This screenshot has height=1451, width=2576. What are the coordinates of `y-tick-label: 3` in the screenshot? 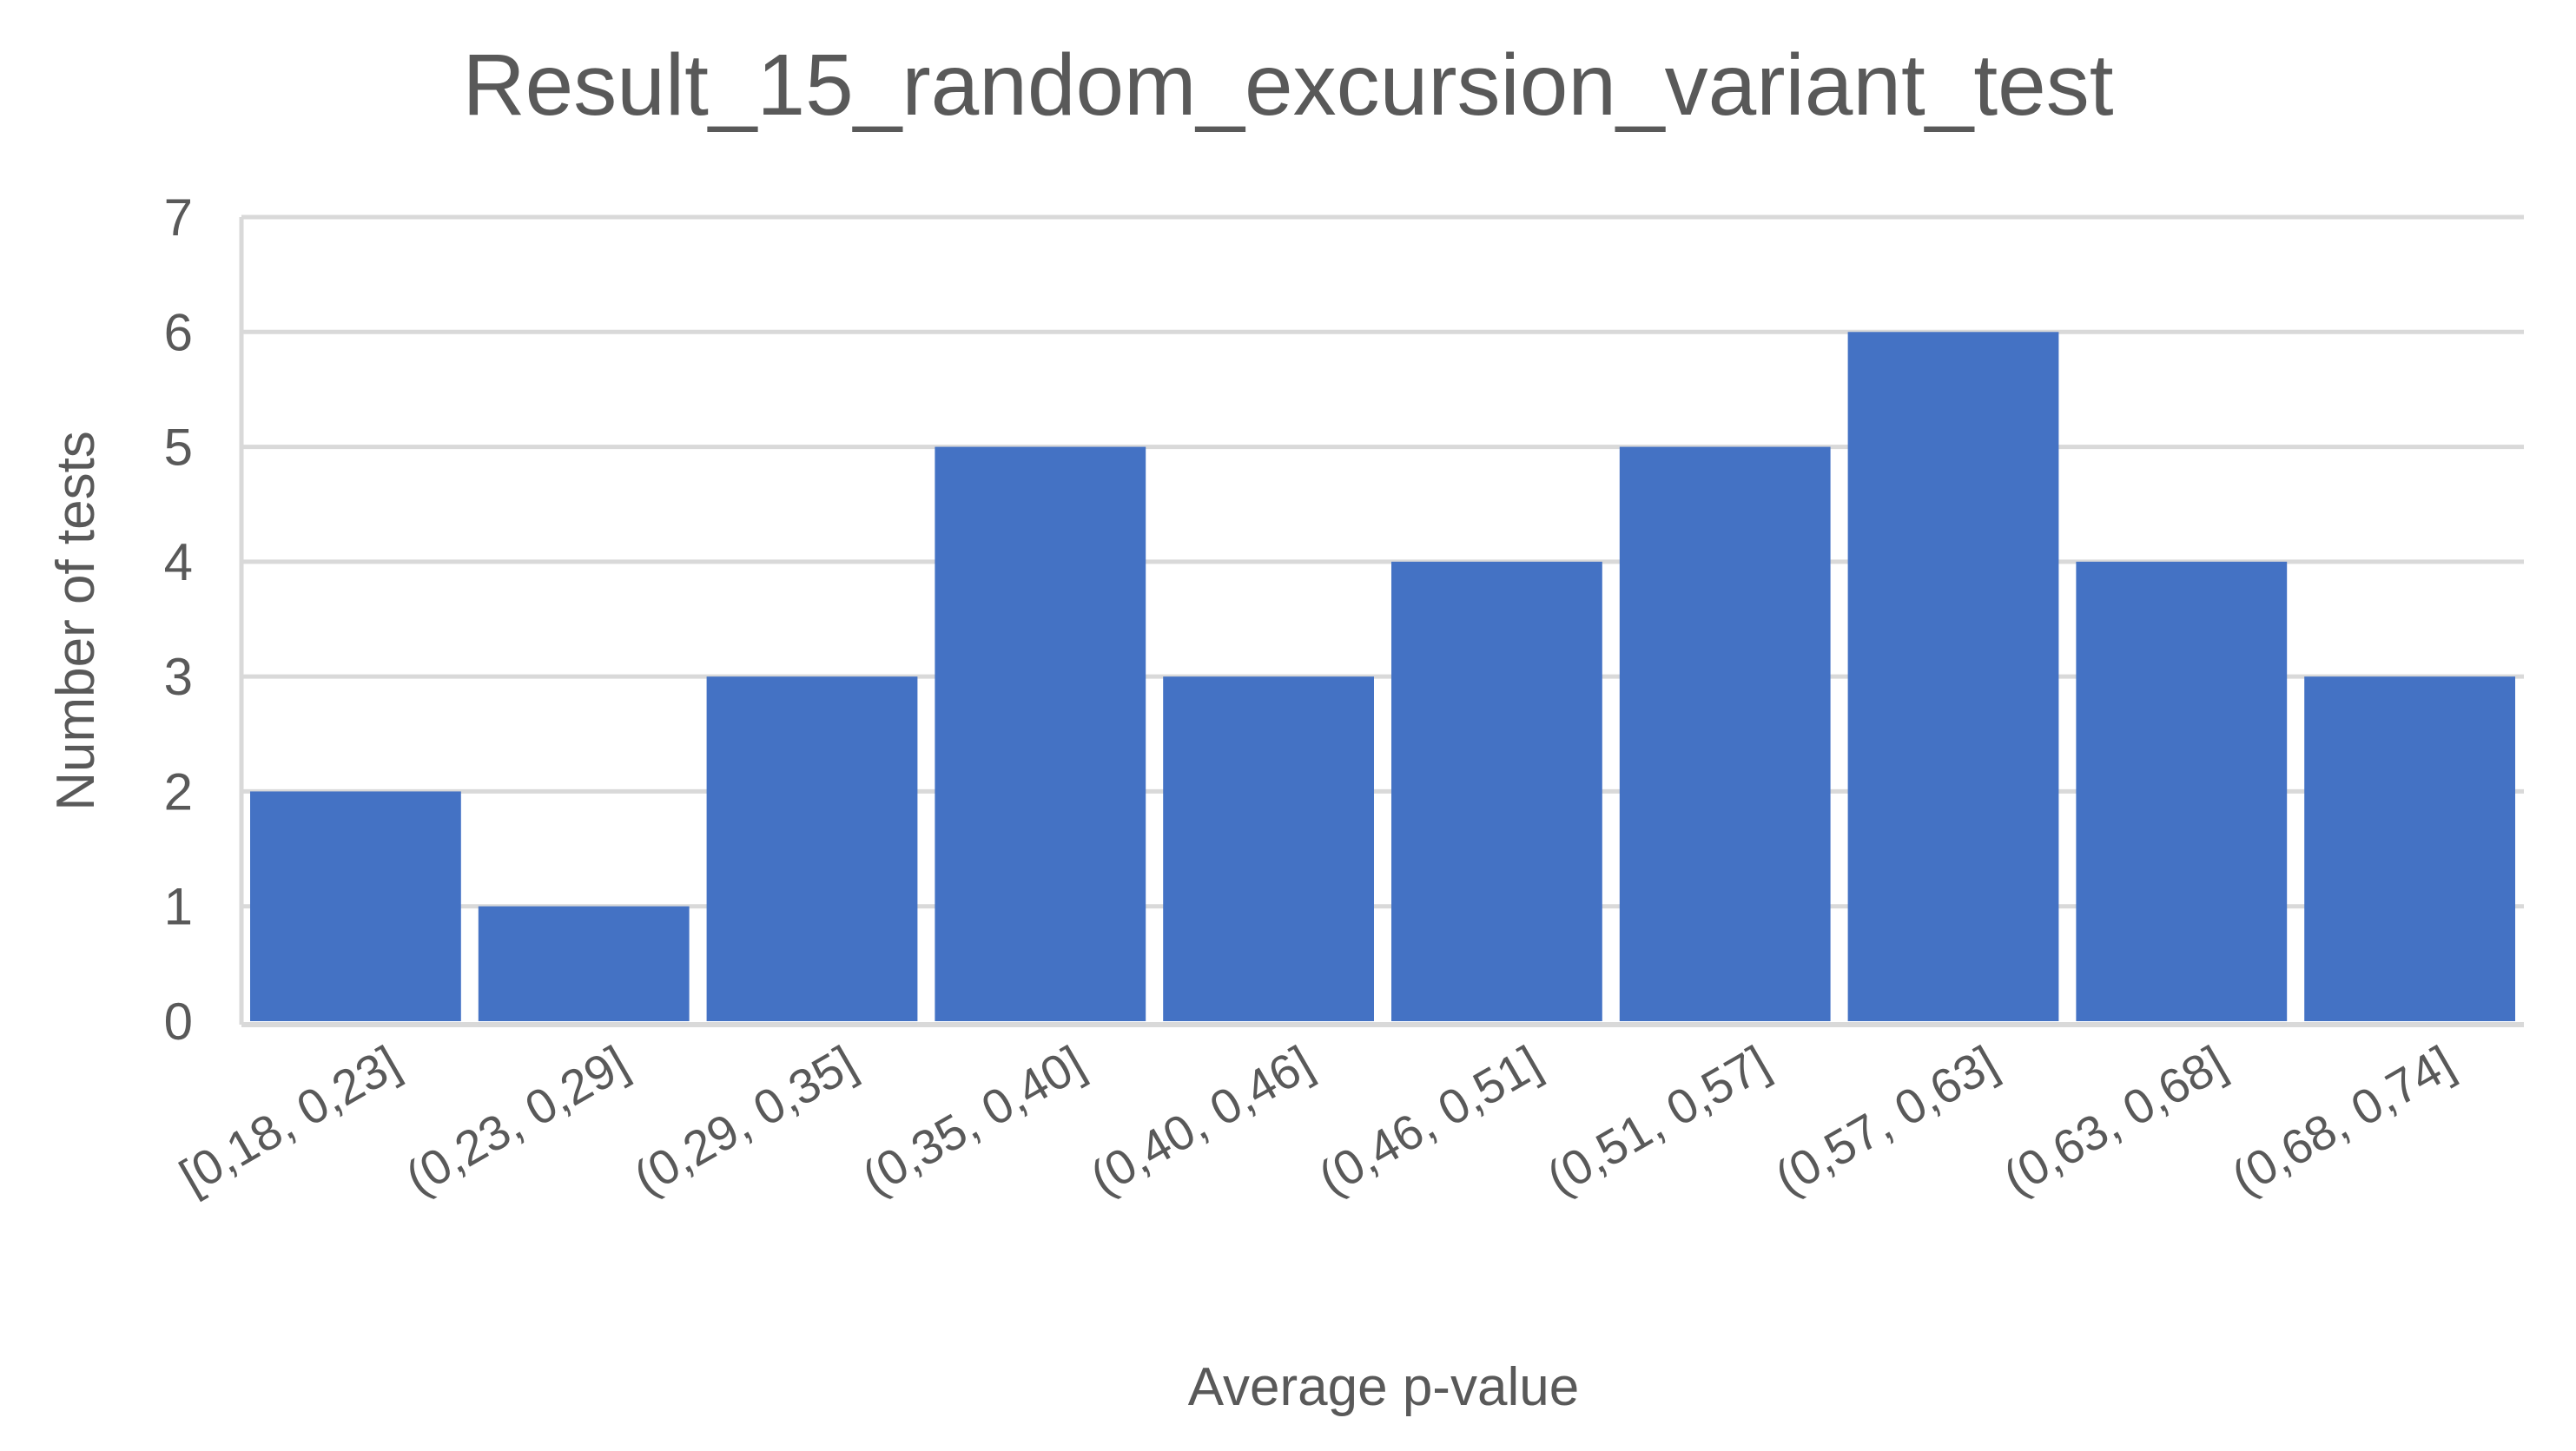 It's located at (178, 677).